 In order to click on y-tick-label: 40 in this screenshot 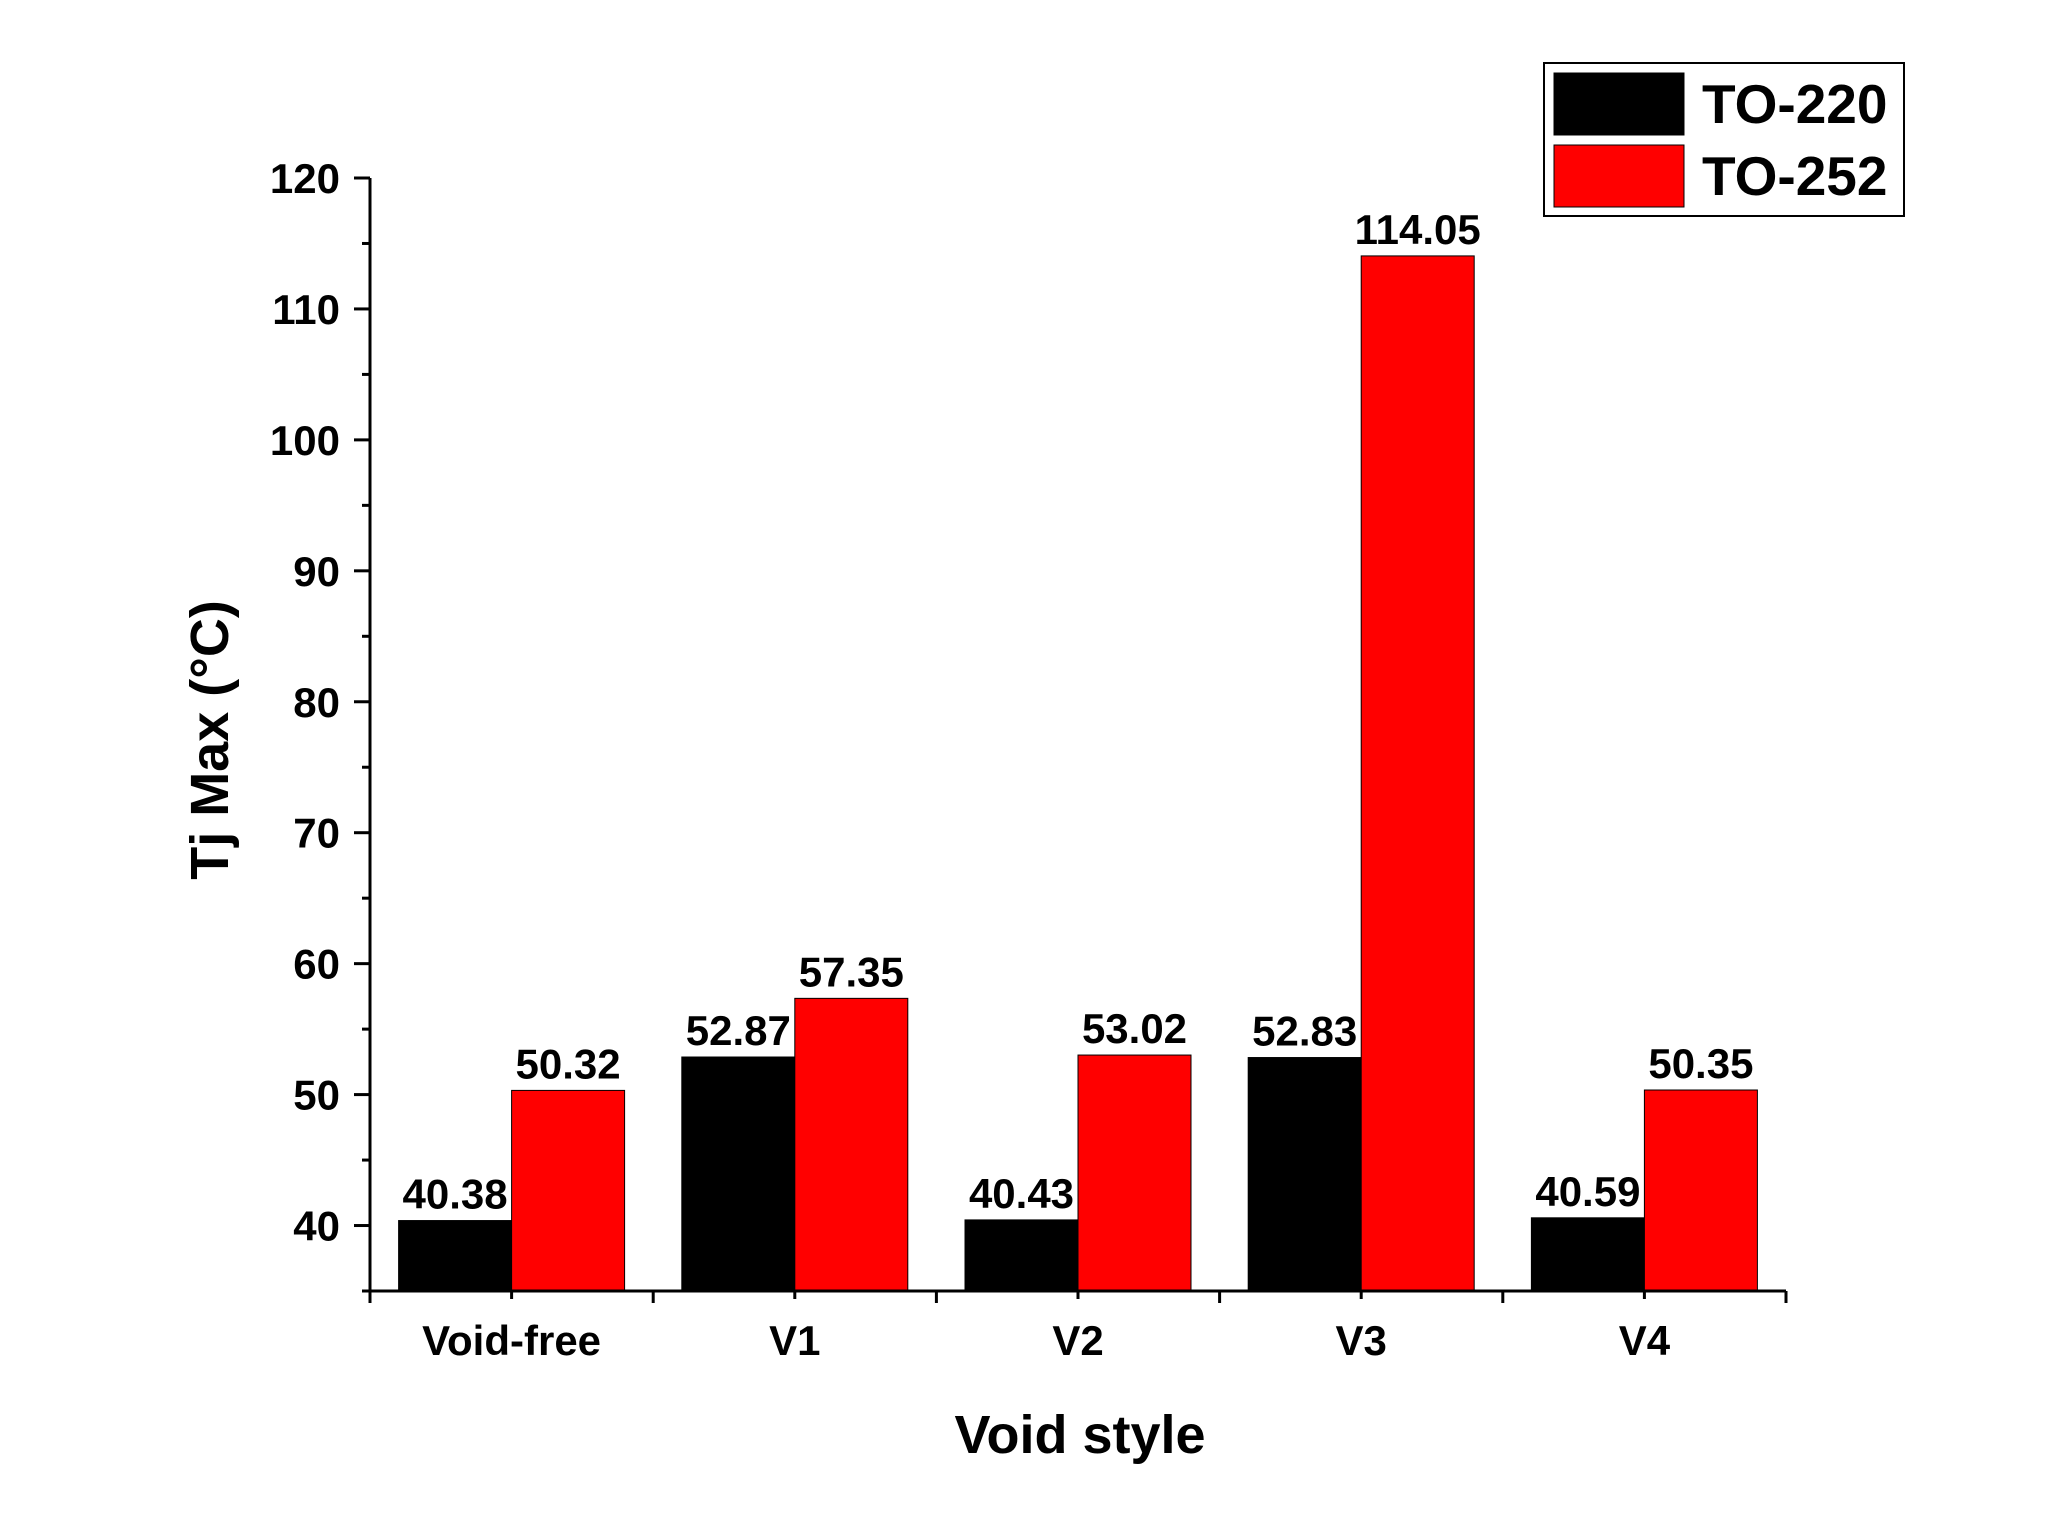, I will do `click(316, 1226)`.